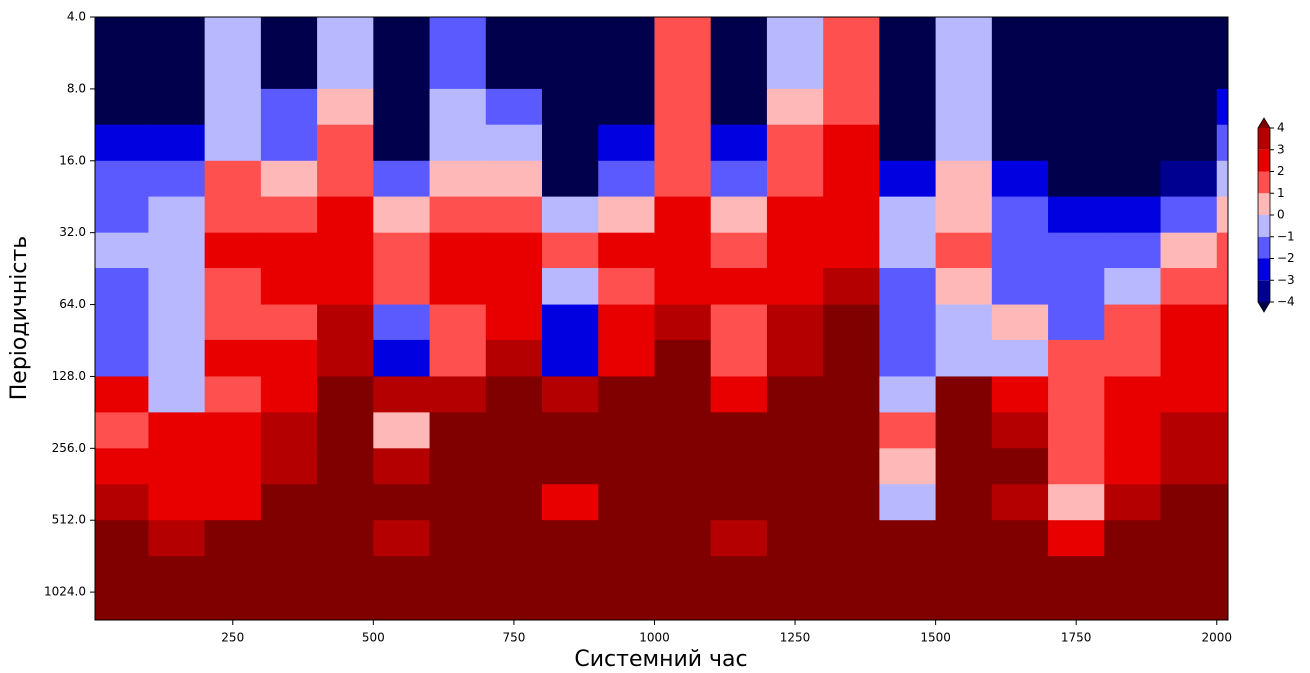 This screenshot has height=673, width=1310. I want to click on y-tick-label: 128.0, so click(69, 376).